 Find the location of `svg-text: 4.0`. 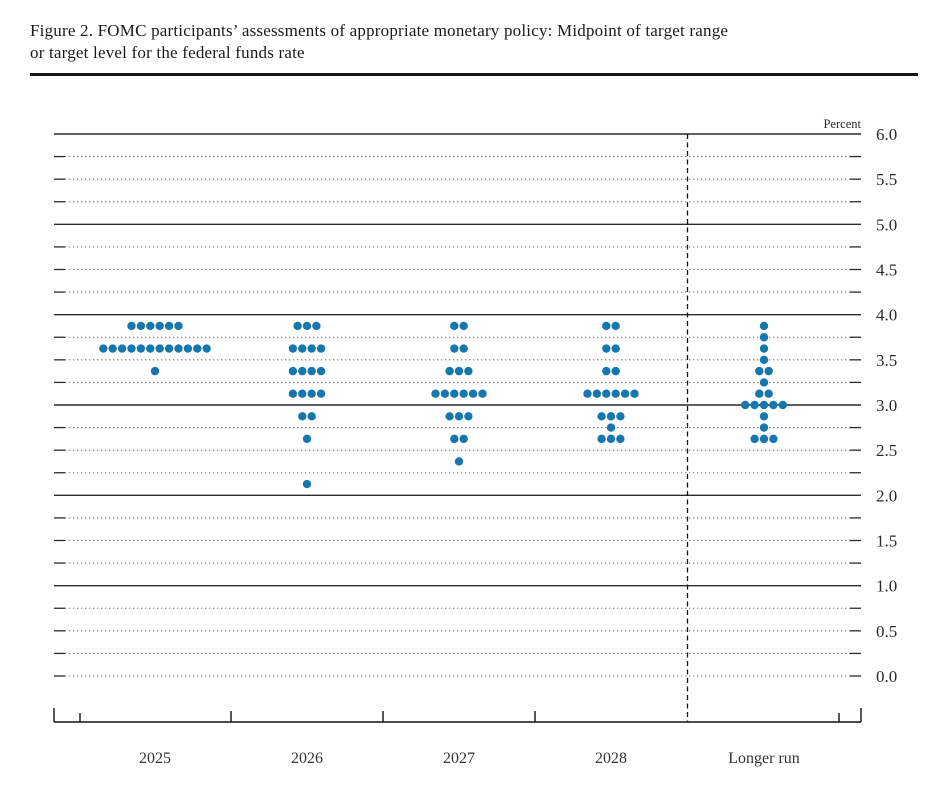

svg-text: 4.0 is located at coordinates (886, 315).